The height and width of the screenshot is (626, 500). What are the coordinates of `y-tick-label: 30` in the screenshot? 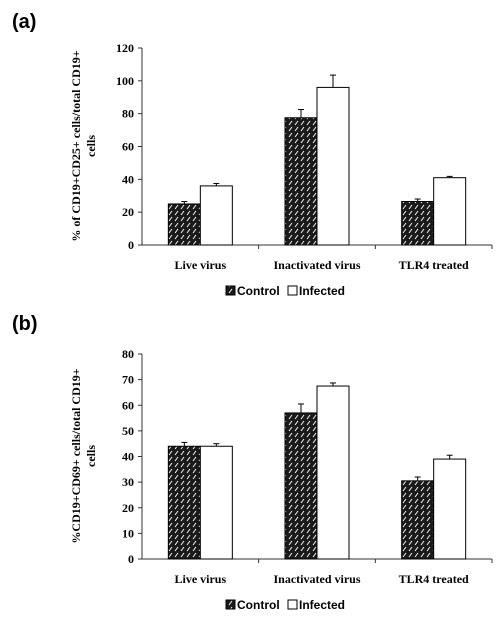 It's located at (128, 482).